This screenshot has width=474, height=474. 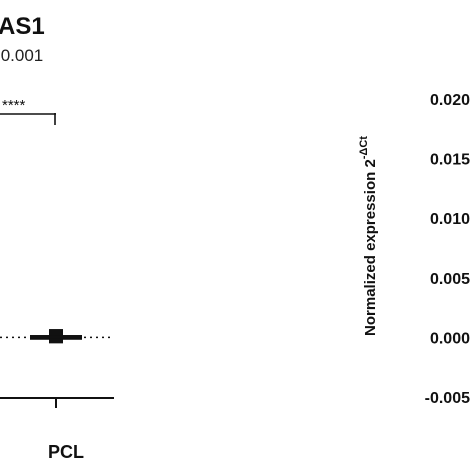 What do you see at coordinates (370, 247) in the screenshot?
I see `y-axis-label-main: Normalized expression 2` at bounding box center [370, 247].